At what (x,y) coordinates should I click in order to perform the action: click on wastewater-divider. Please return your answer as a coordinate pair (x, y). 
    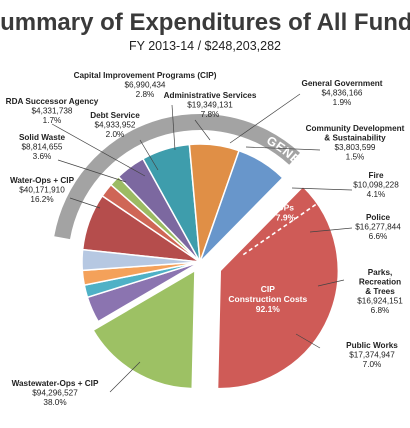
    Looking at the image, I should click on (280, 229).